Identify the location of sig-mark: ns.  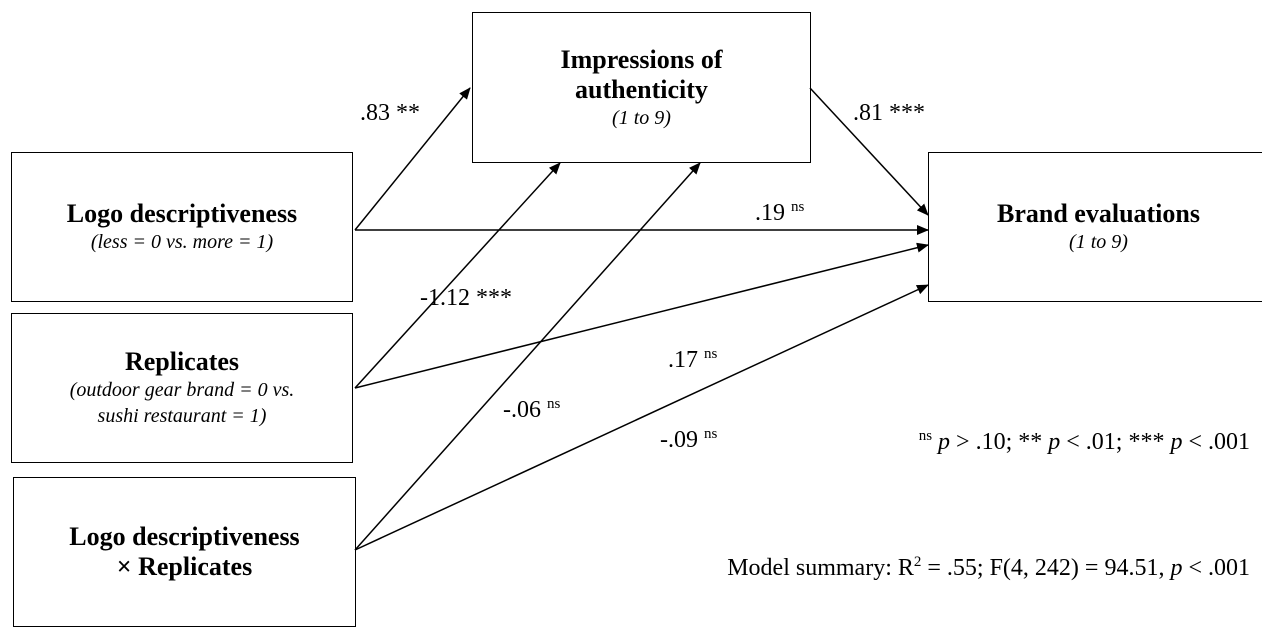
(925, 436).